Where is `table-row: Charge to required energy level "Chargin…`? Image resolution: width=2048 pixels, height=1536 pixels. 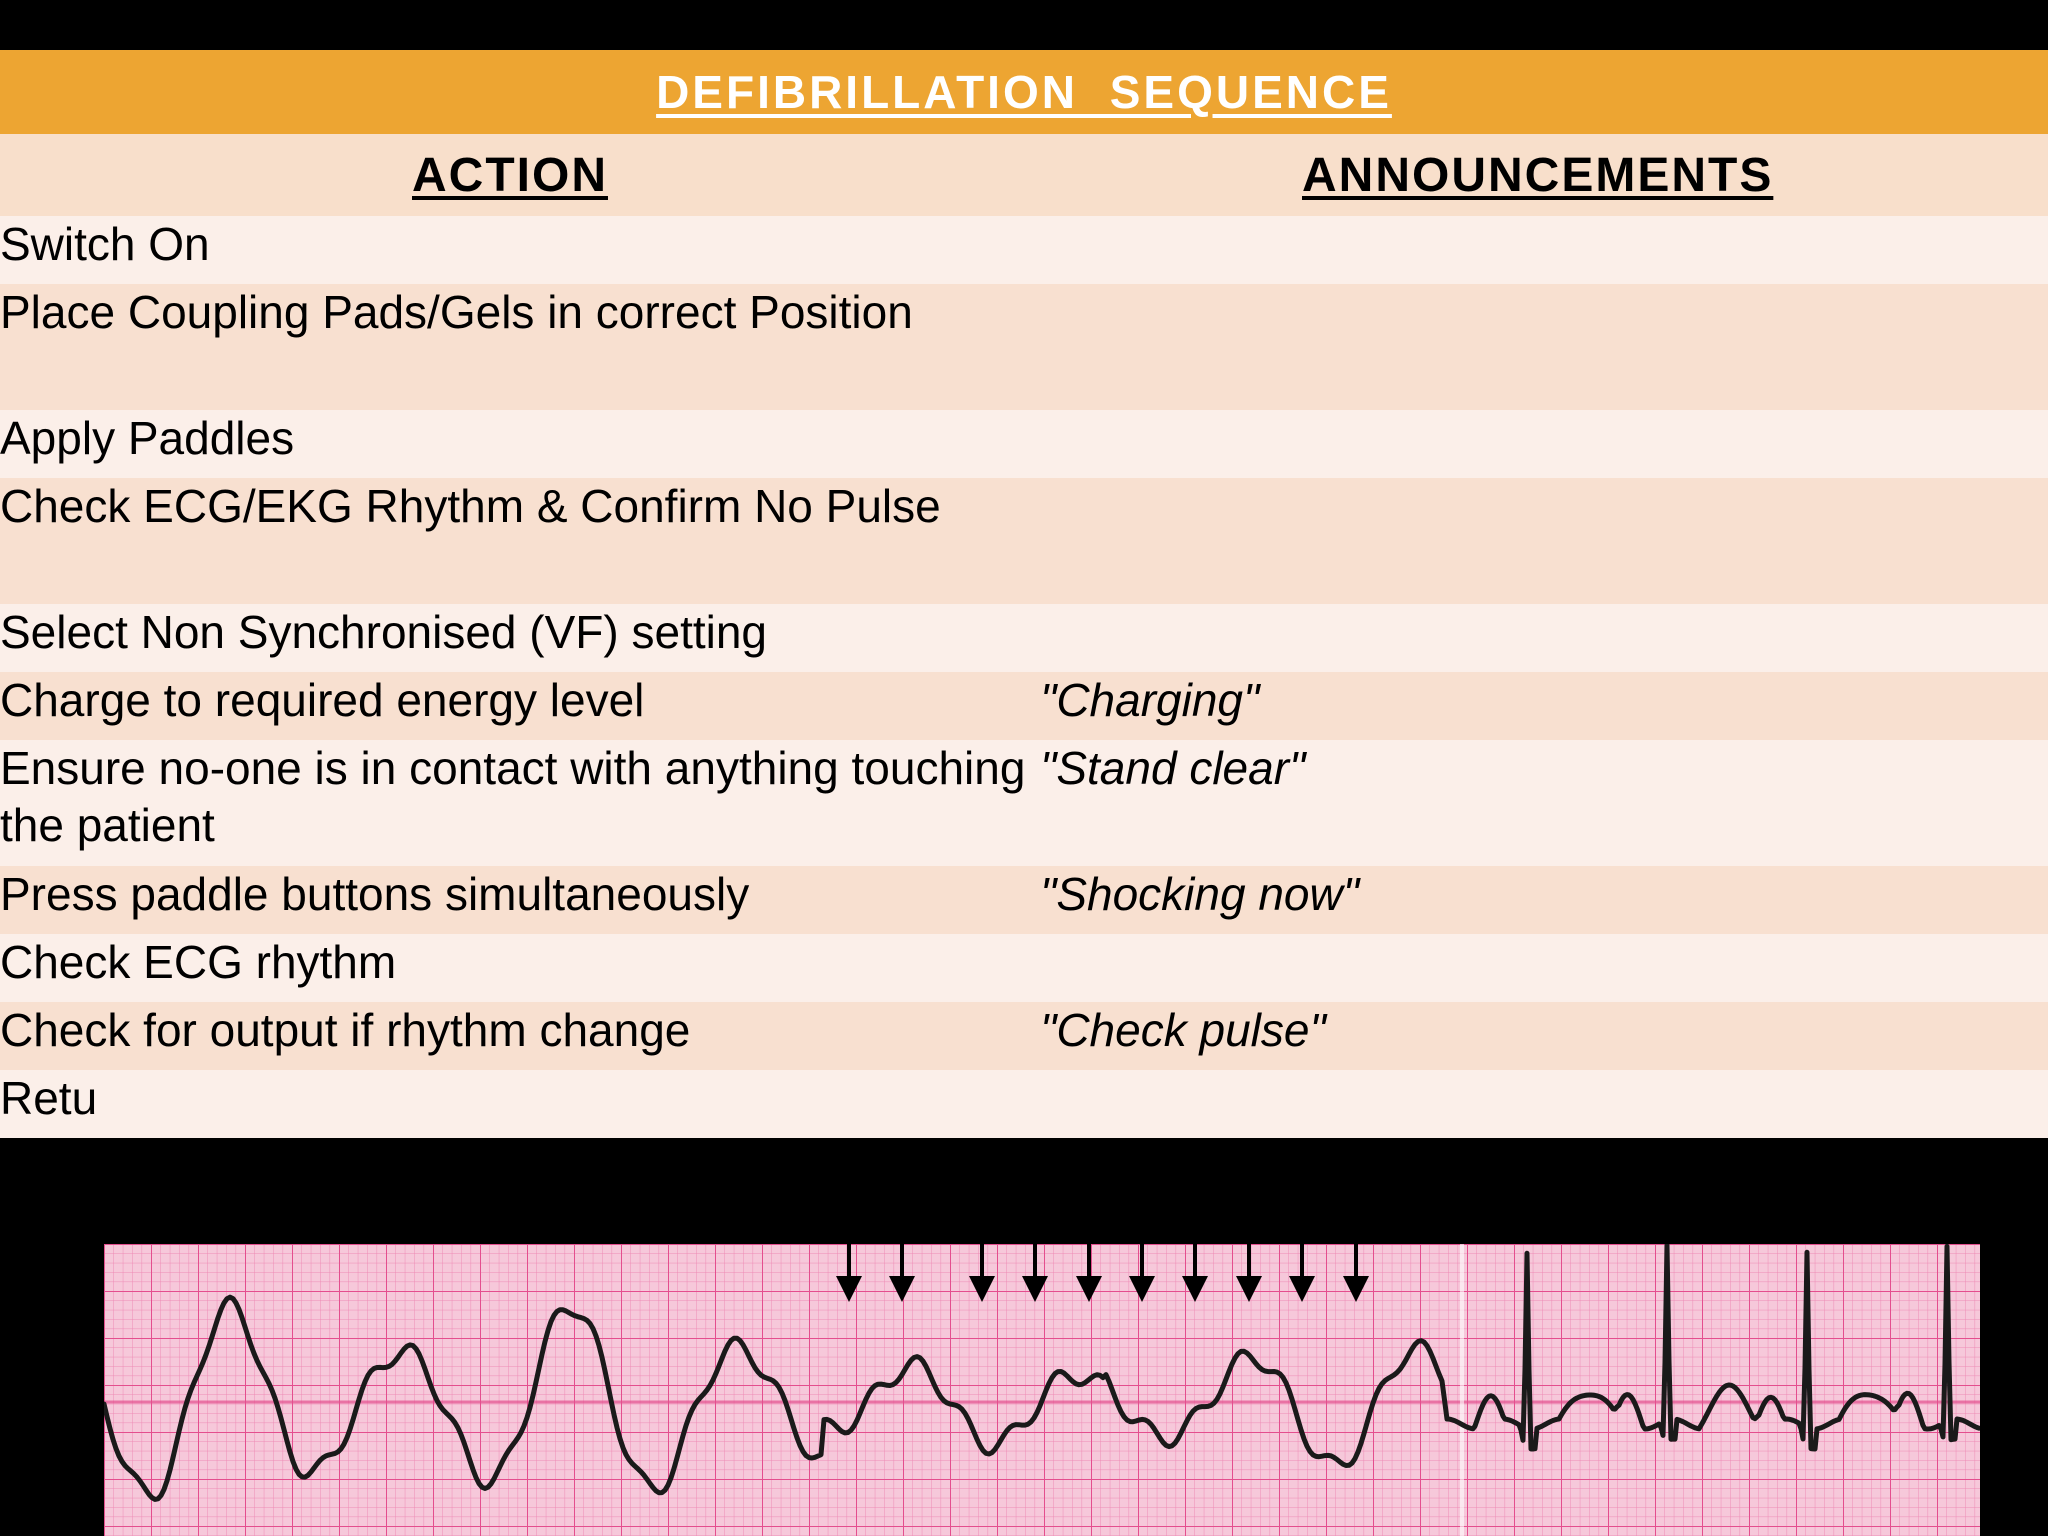
table-row: Charge to required energy level "Chargin… is located at coordinates (1024, 706).